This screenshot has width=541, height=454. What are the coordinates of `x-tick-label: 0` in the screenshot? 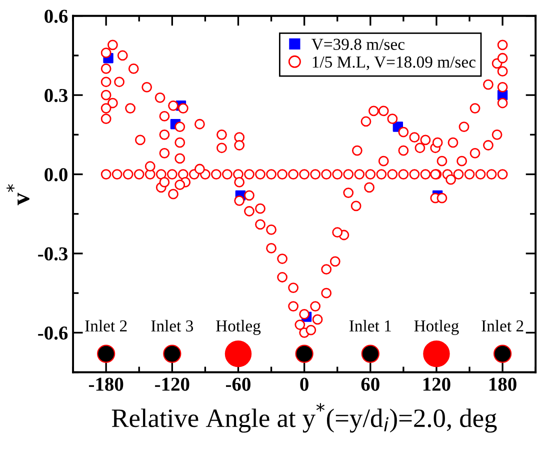 It's located at (304, 384).